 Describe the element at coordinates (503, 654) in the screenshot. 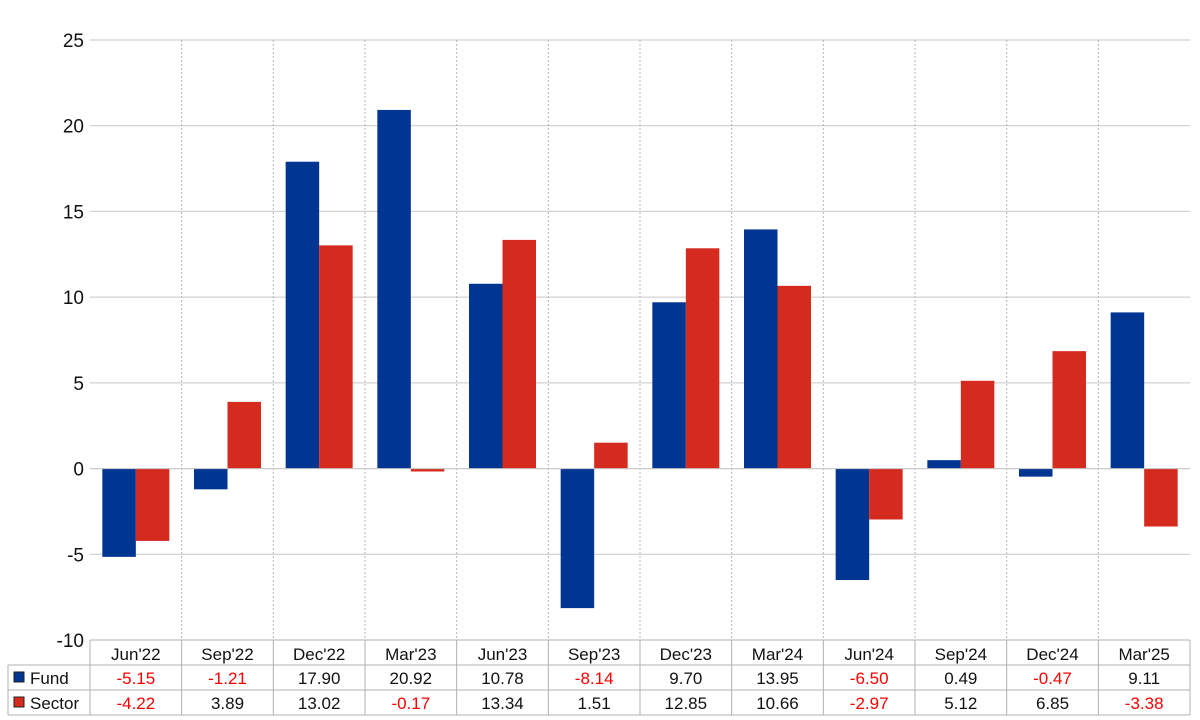

I see `x-category-label: Jun'23` at that location.